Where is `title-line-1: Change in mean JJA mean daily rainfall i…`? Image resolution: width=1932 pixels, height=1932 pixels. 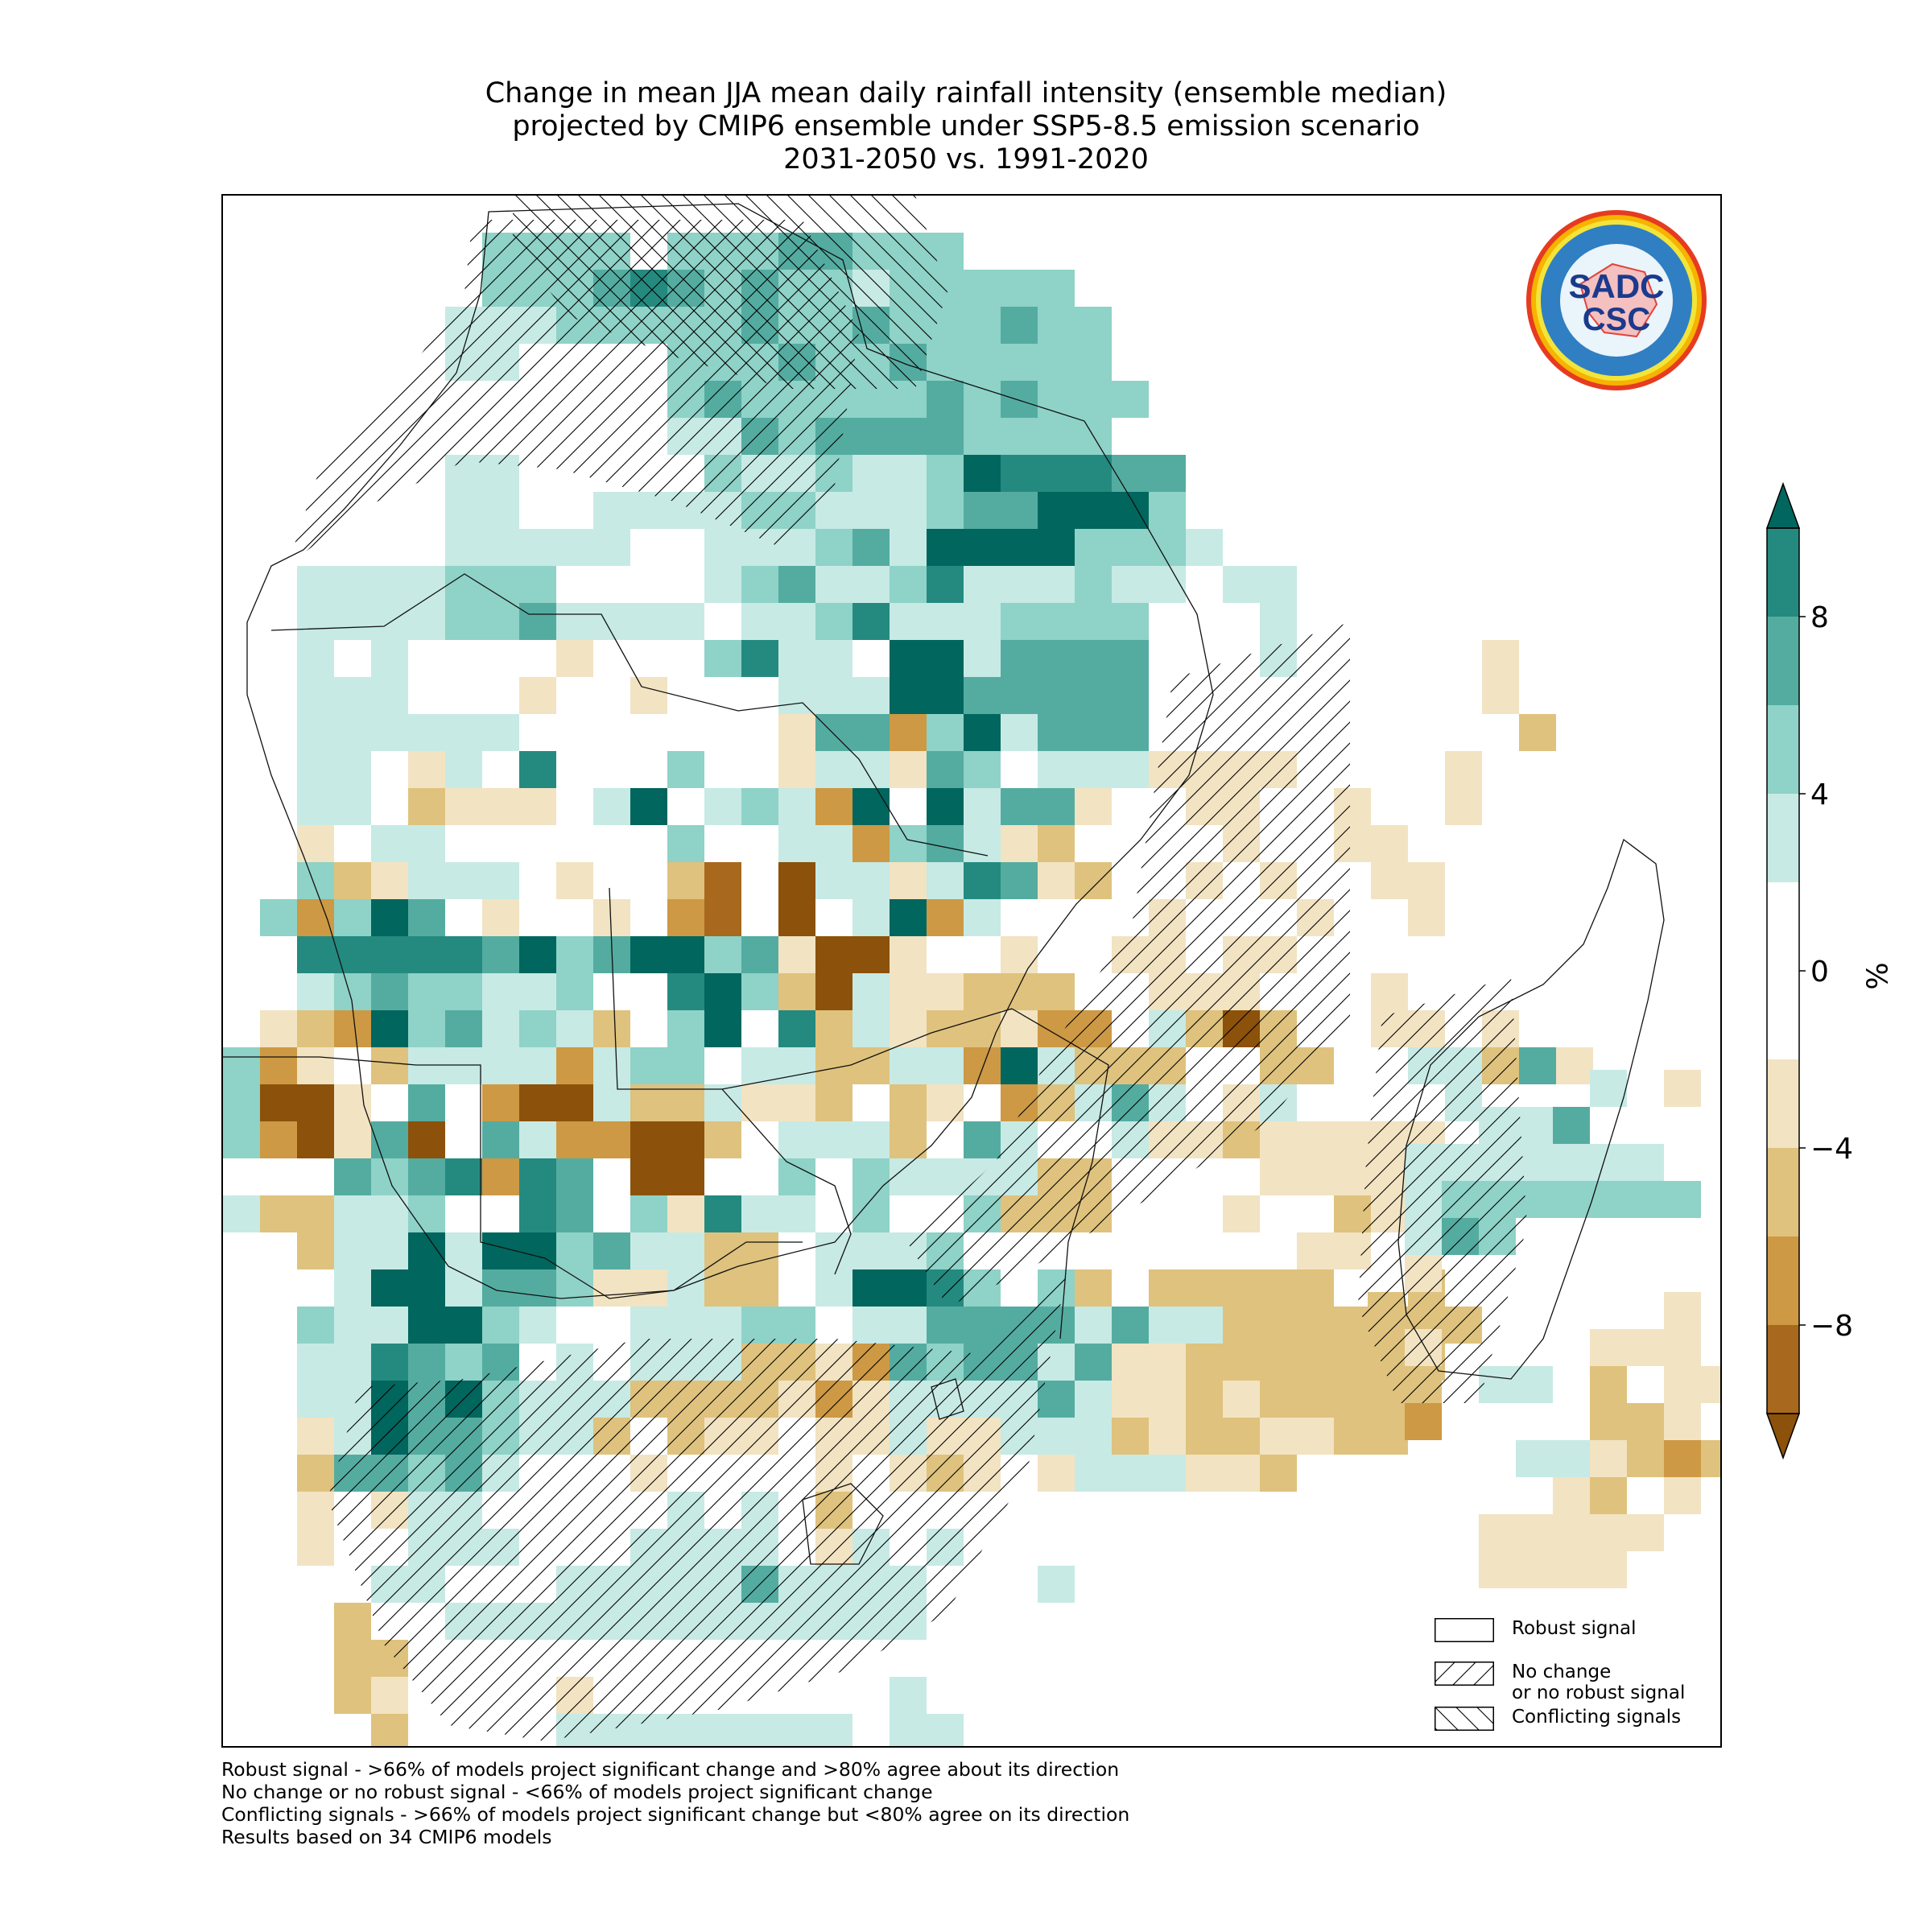 title-line-1: Change in mean JJA mean daily rainfall i… is located at coordinates (966, 93).